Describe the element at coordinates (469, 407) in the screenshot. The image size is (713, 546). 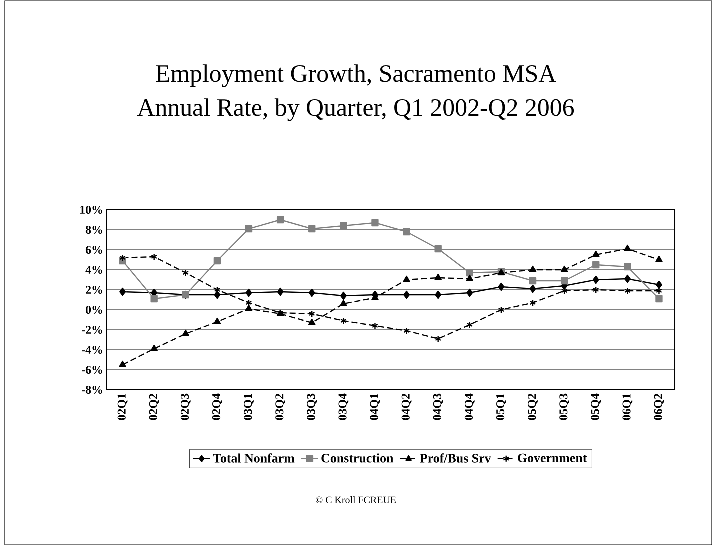
I see `x-tick-label: 04Q4` at that location.